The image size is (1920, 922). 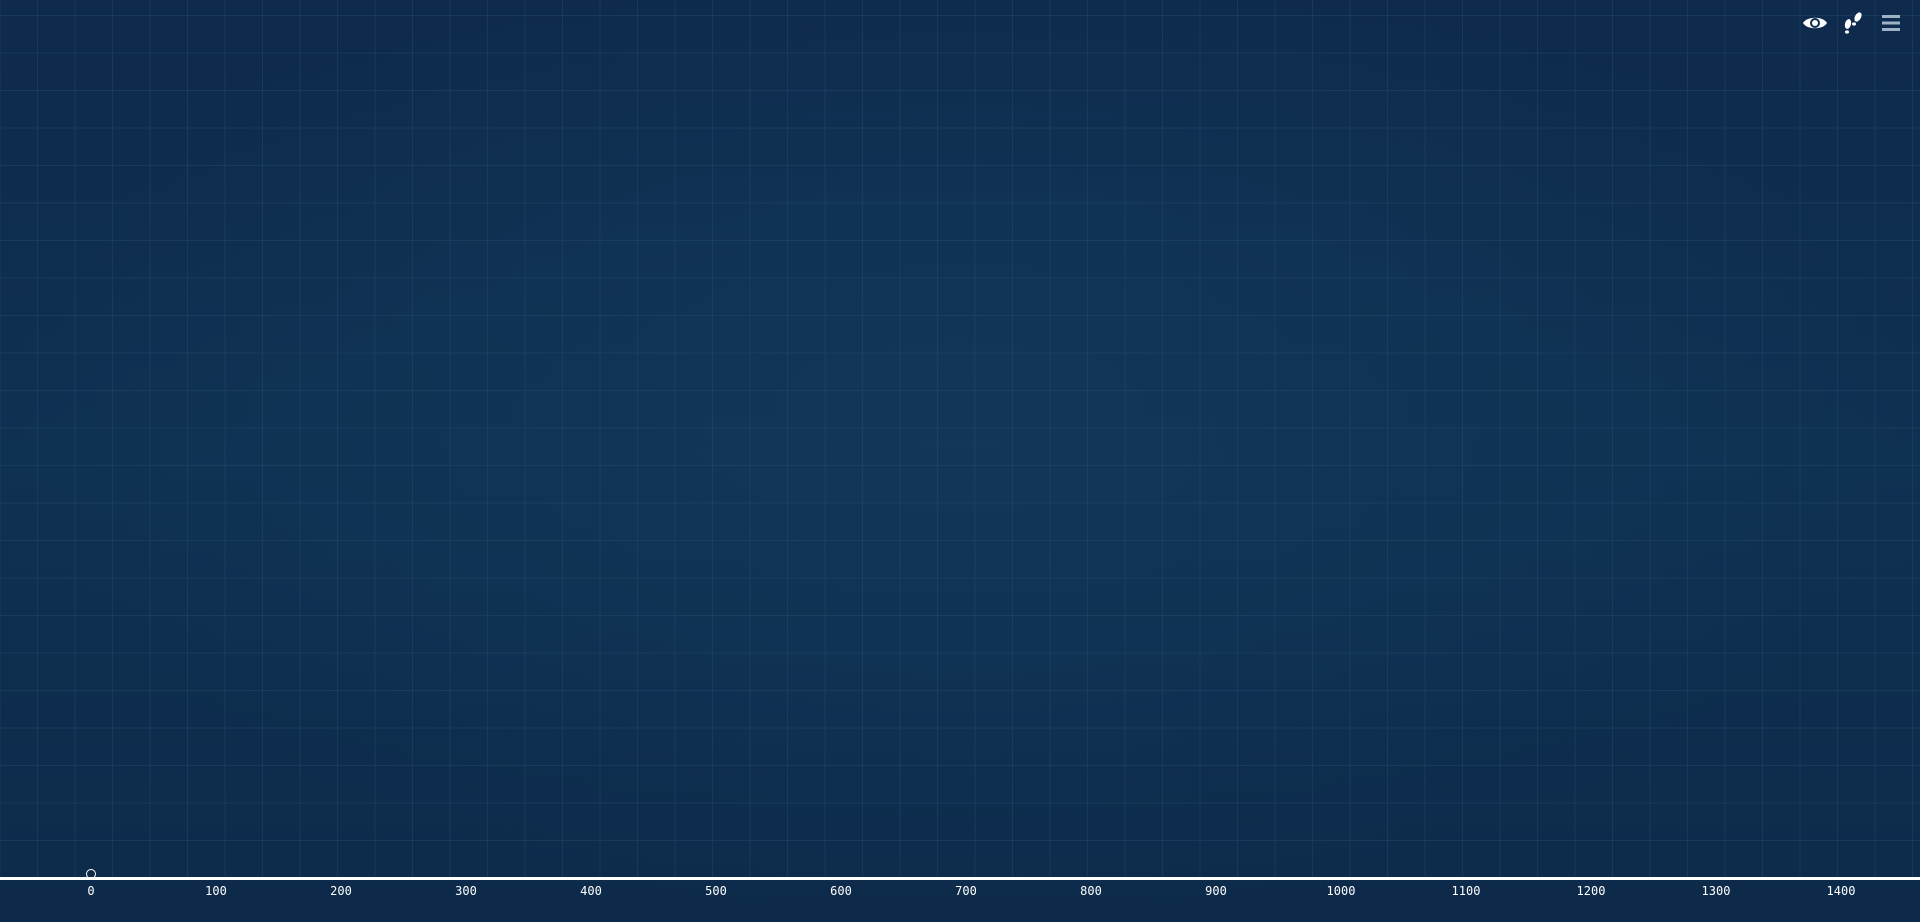 What do you see at coordinates (216, 891) in the screenshot?
I see `ruler-tick-label: 100` at bounding box center [216, 891].